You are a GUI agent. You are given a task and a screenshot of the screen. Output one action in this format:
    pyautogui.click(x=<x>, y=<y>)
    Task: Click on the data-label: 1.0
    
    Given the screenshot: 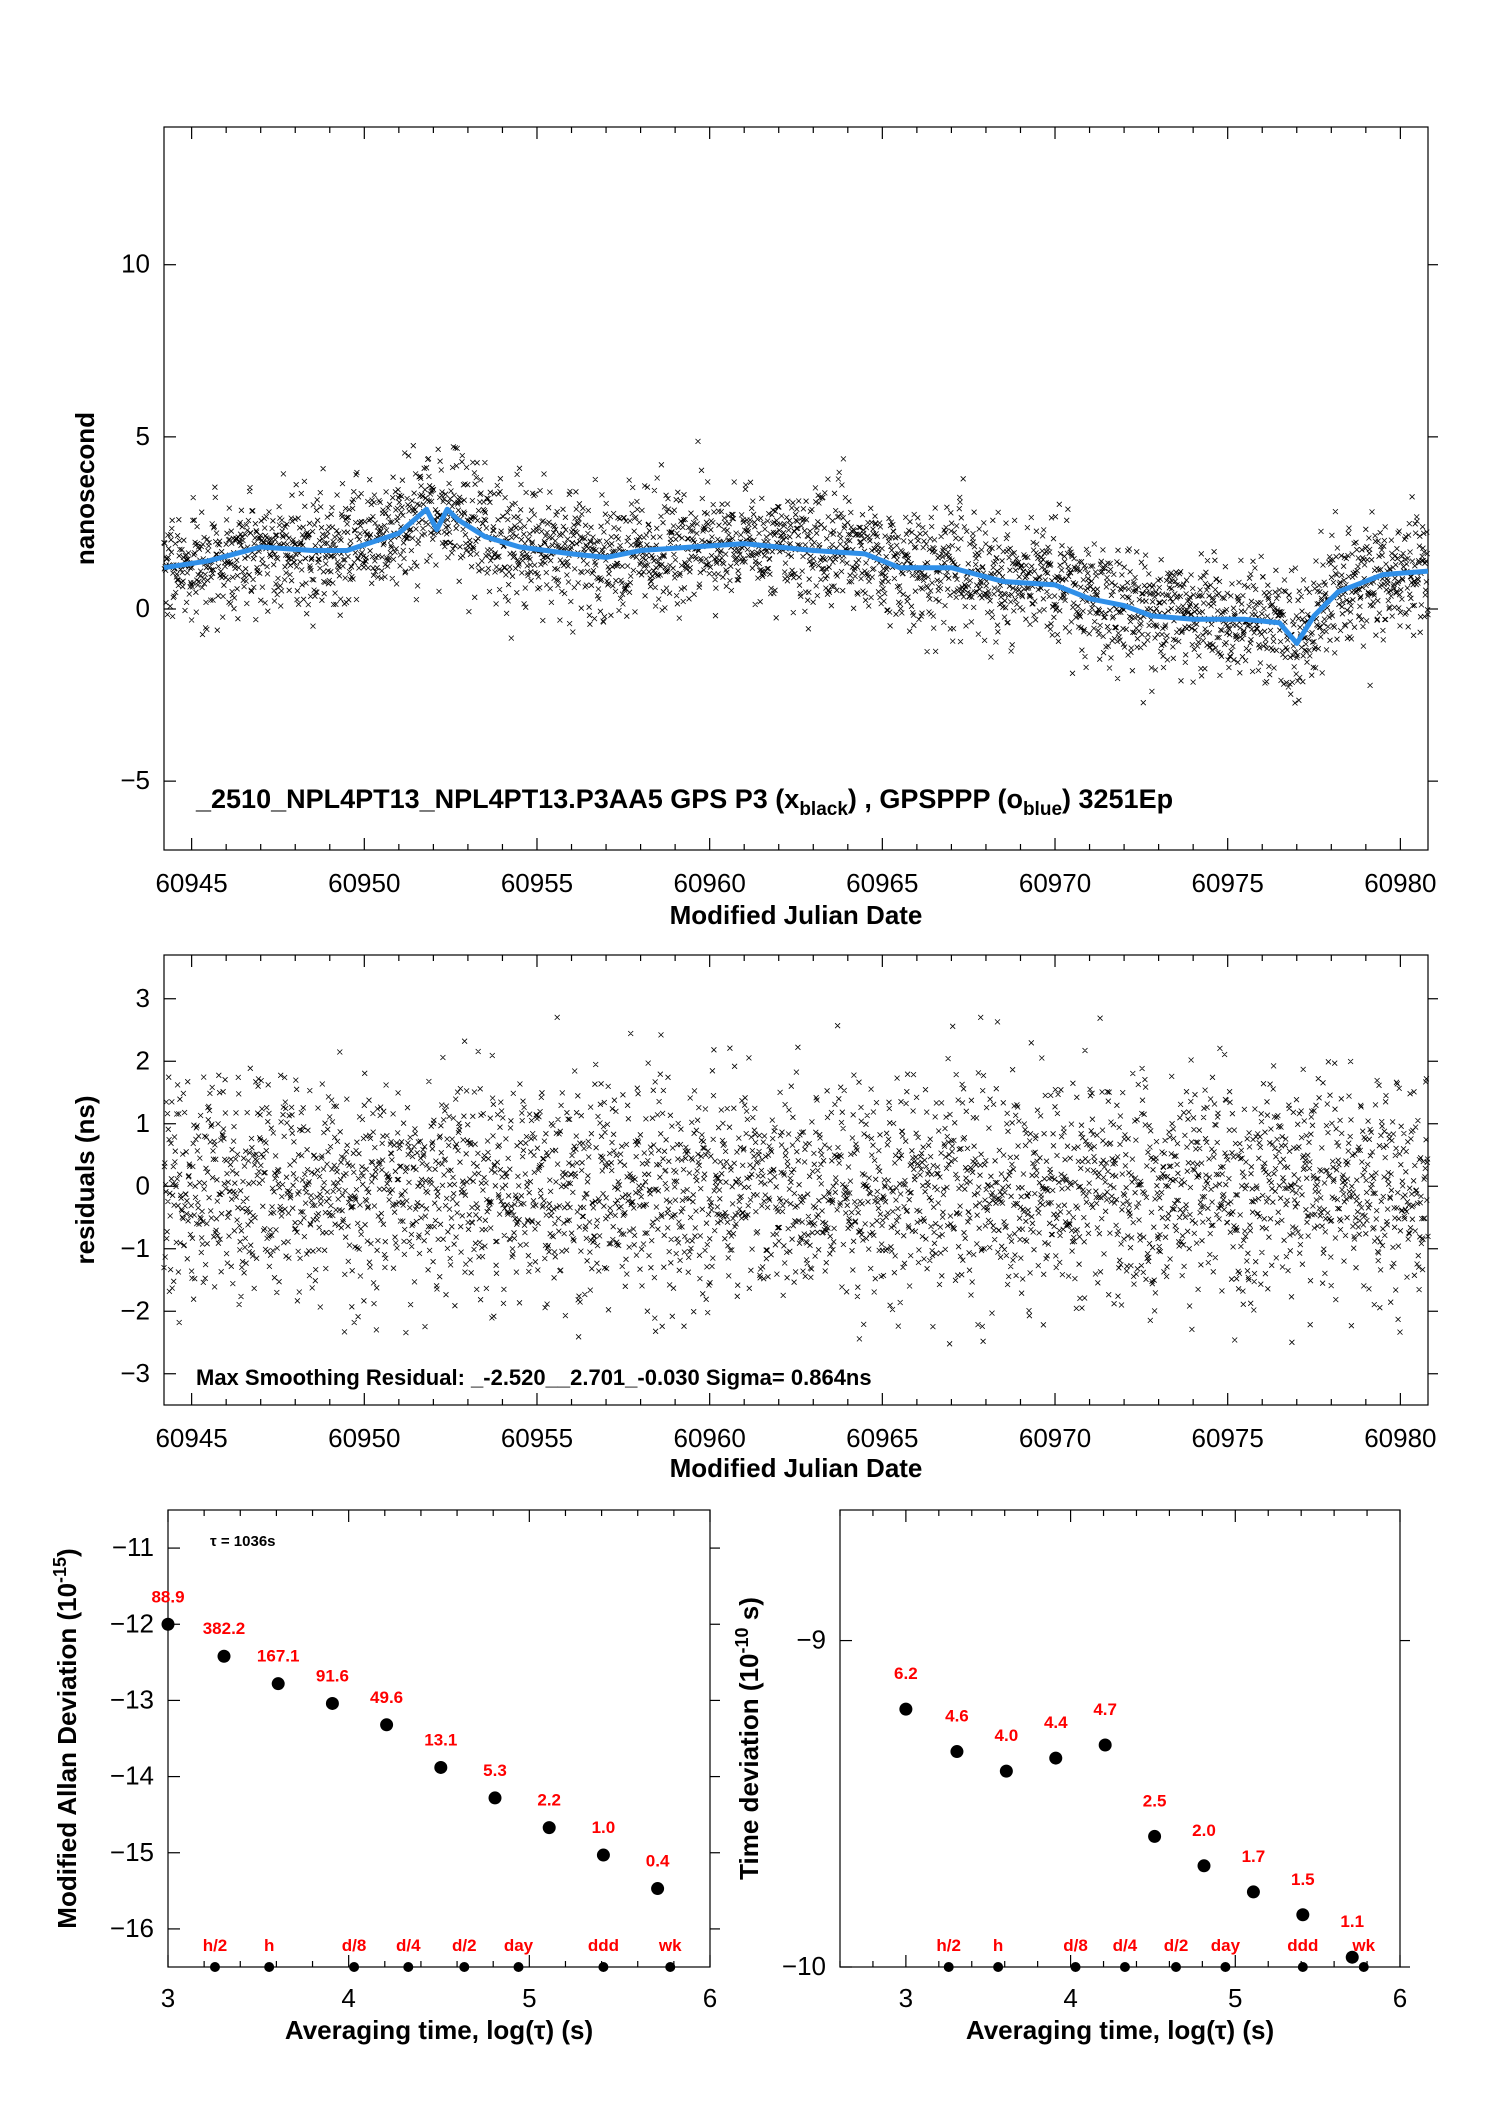 What is the action you would take?
    pyautogui.click(x=604, y=1827)
    